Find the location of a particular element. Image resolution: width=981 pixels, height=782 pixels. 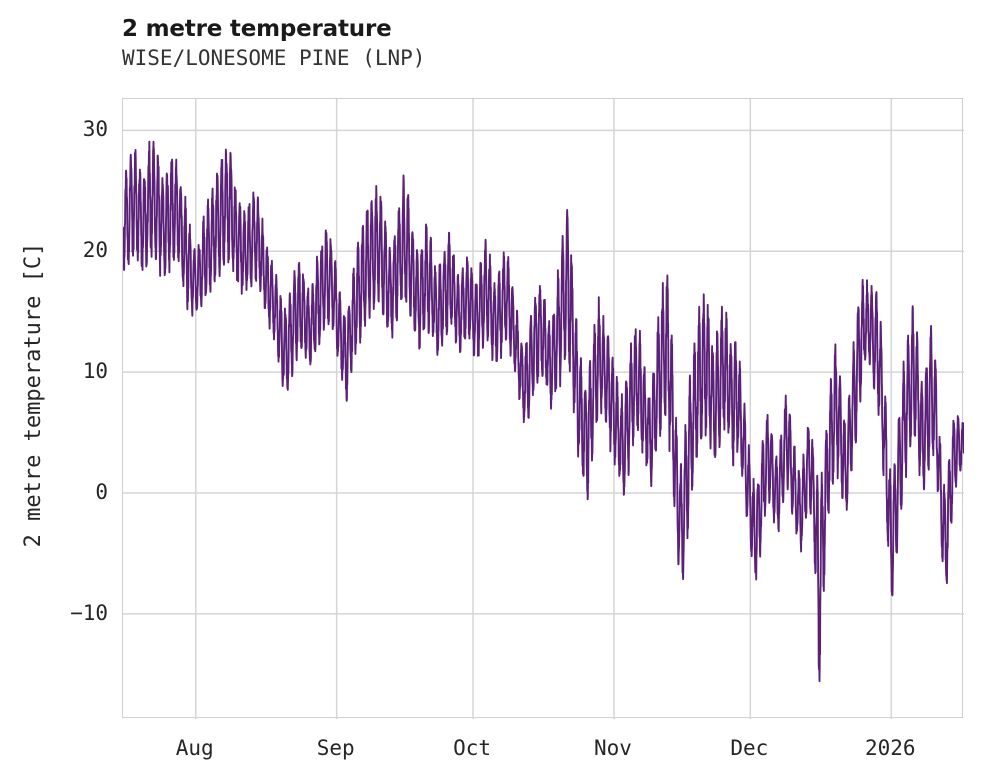

y-tick-label-10: 10 is located at coordinates (95, 371).